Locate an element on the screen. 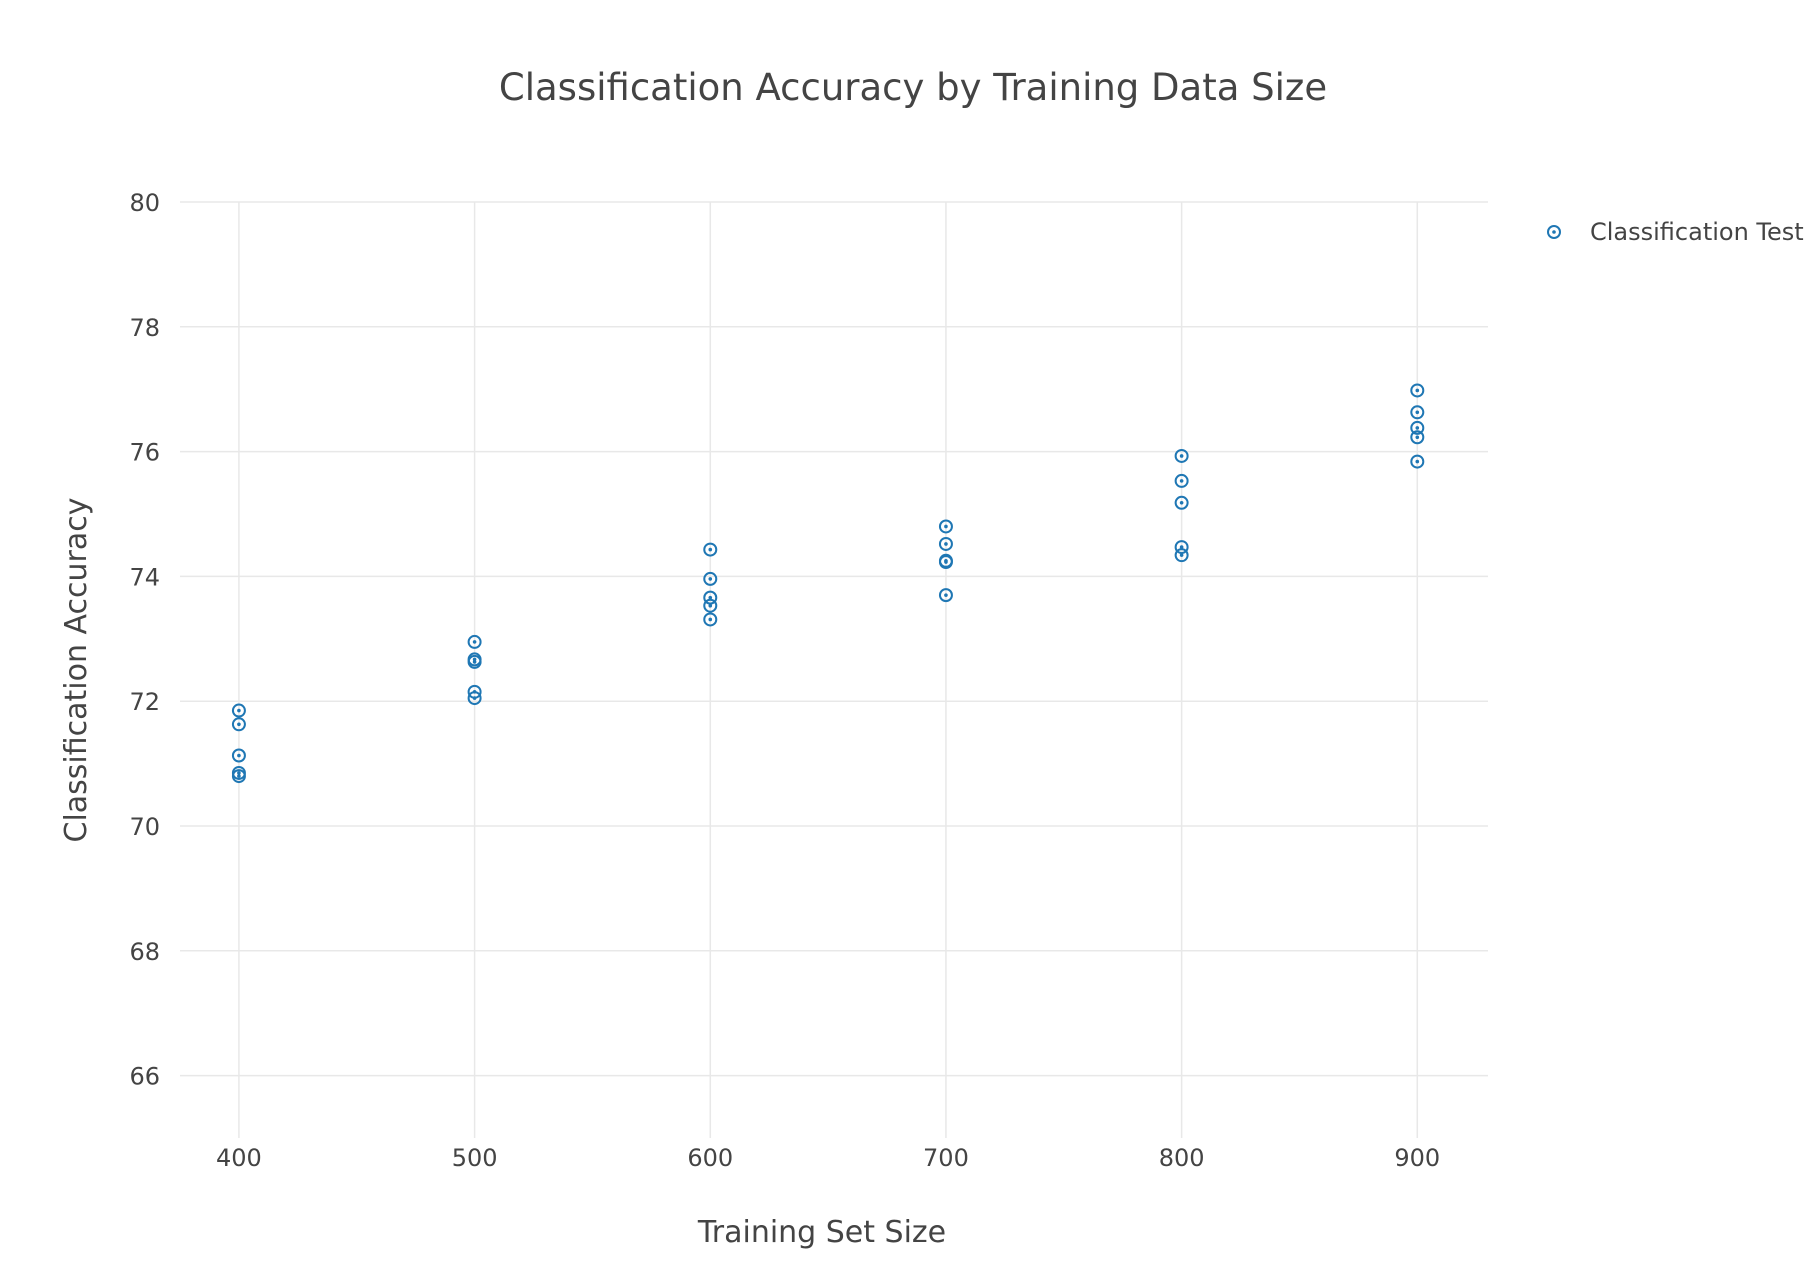  x-tick-label: 600 is located at coordinates (710, 1158).